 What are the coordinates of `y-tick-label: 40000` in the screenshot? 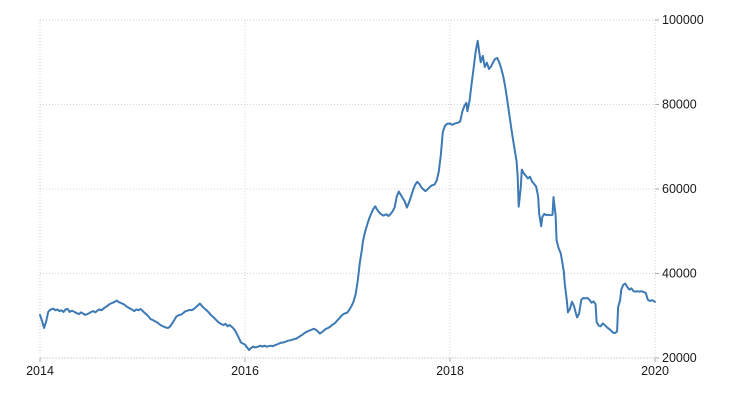 It's located at (679, 274).